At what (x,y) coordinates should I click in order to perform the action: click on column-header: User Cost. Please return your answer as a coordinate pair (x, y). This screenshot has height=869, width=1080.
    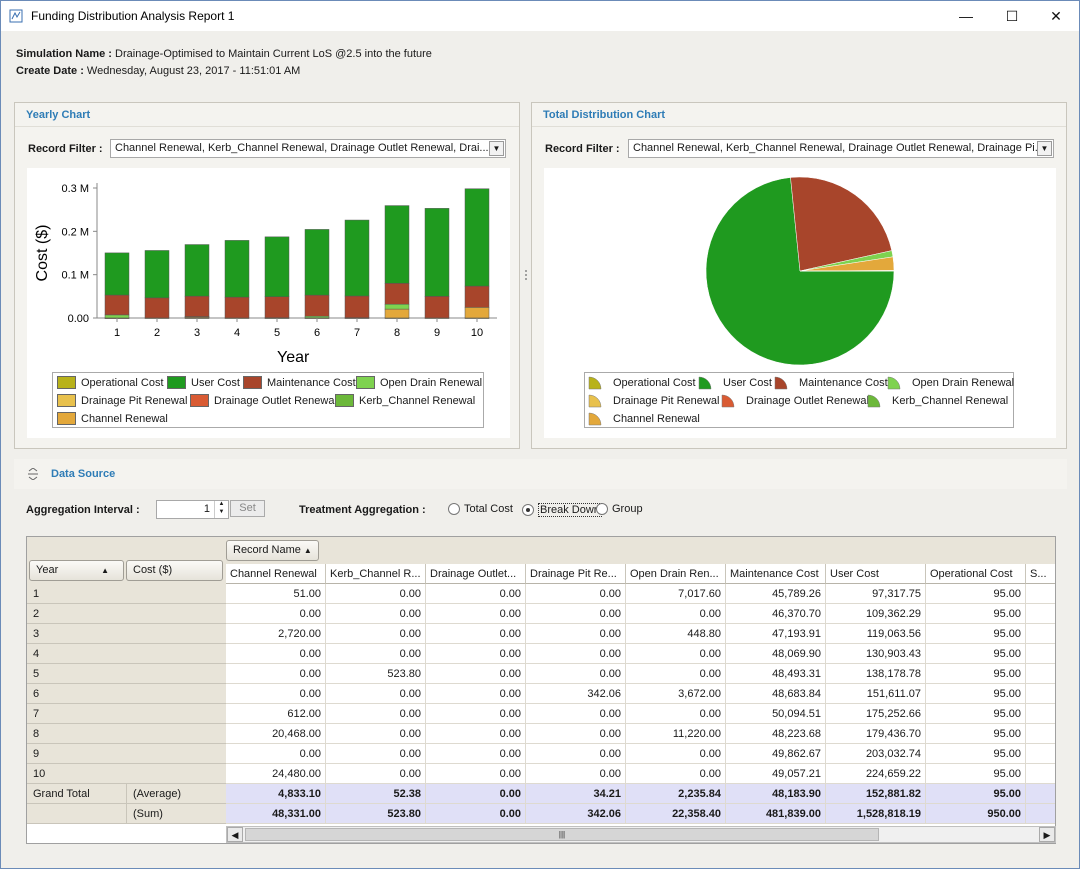
    Looking at the image, I should click on (876, 574).